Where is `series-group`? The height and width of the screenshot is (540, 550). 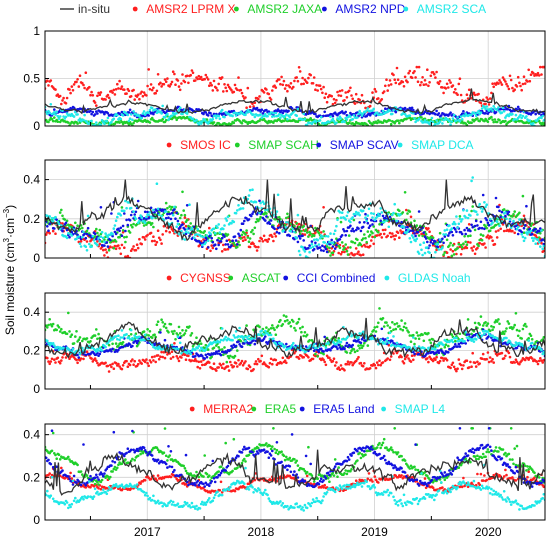
series-group is located at coordinates (295, 340).